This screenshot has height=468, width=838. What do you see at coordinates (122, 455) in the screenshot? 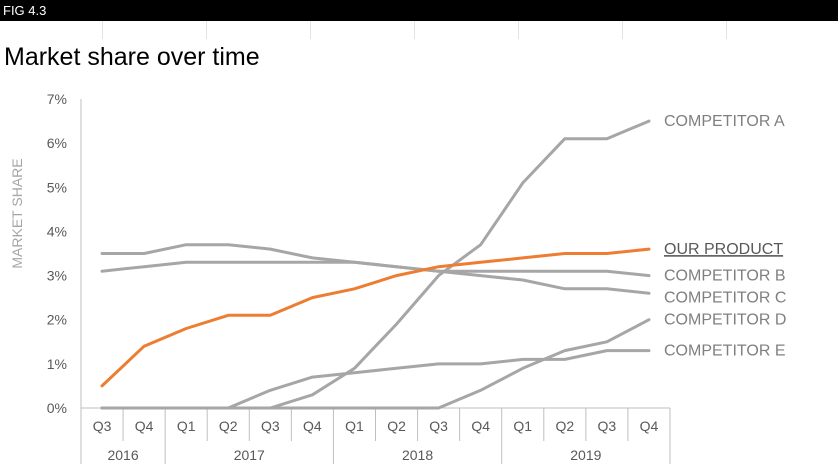
I see `year-label: 2016` at bounding box center [122, 455].